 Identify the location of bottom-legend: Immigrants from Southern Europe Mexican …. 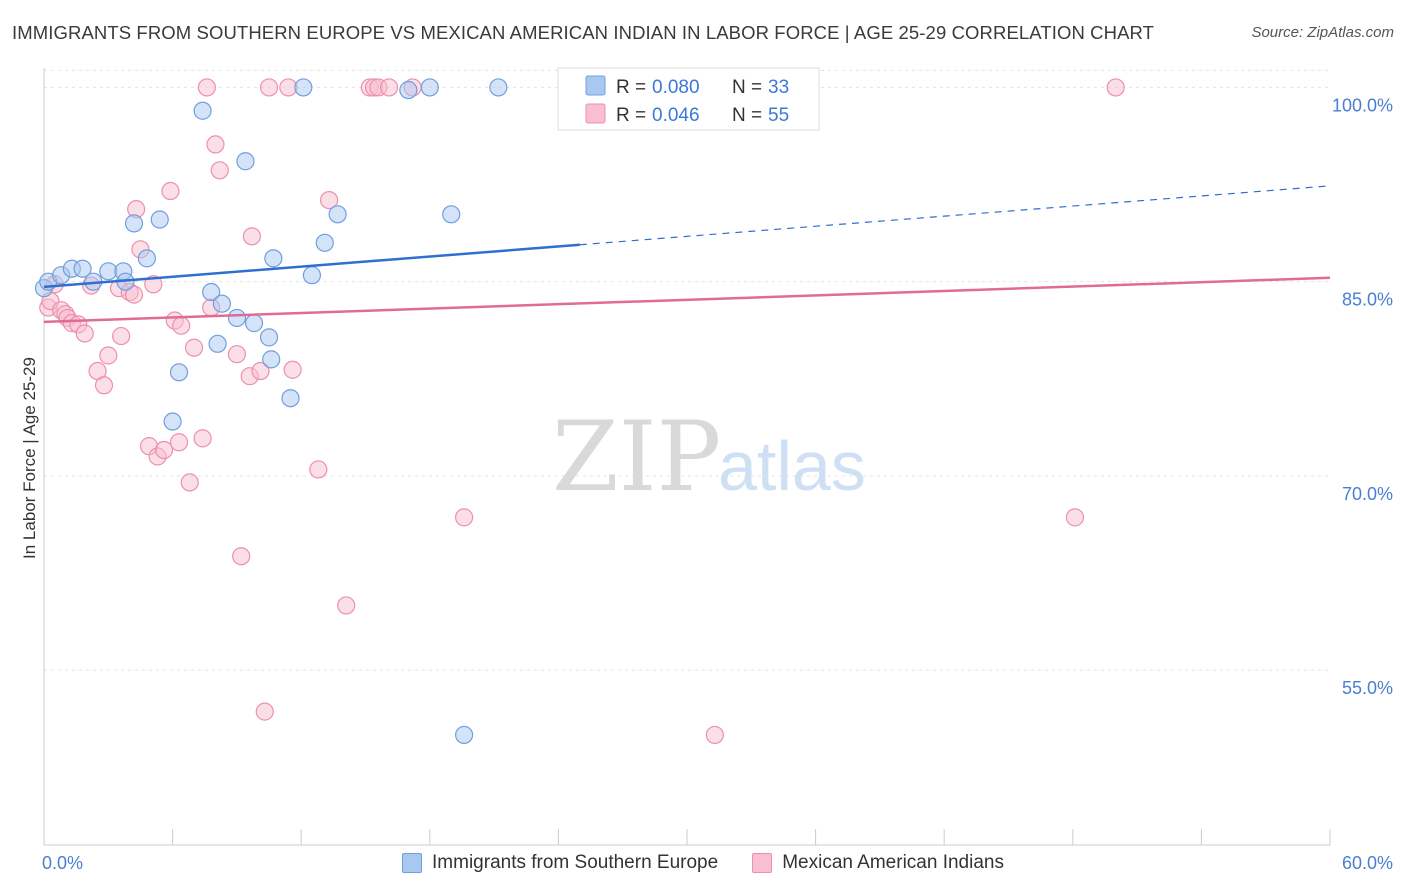
(703, 863).